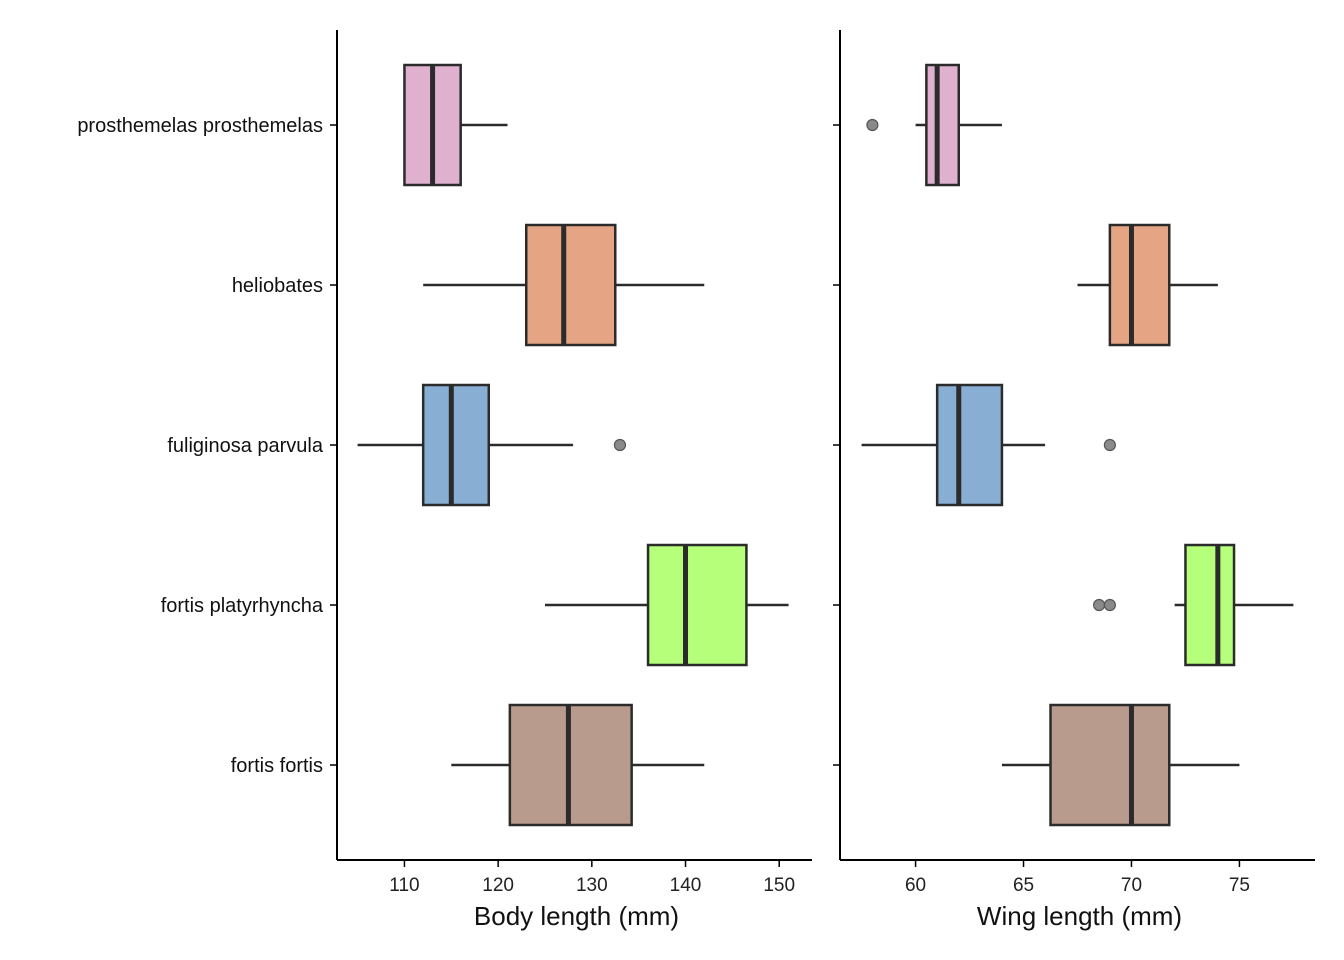 The image size is (1344, 960). Describe the element at coordinates (779, 885) in the screenshot. I see `x-tick-label: 150` at that location.